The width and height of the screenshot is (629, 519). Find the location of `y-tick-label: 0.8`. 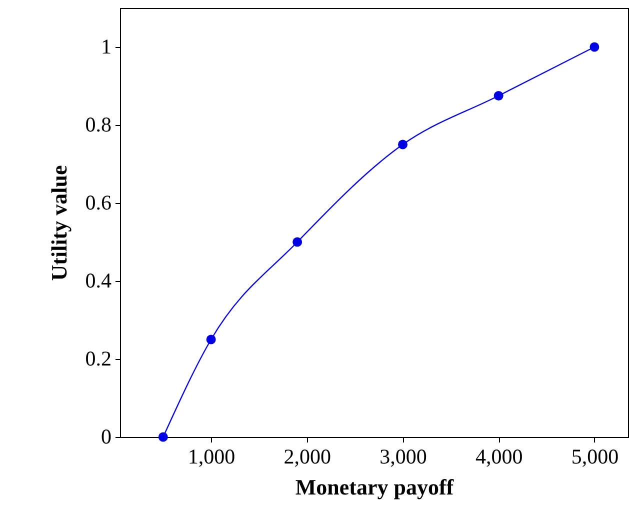

y-tick-label: 0.8 is located at coordinates (98, 124).